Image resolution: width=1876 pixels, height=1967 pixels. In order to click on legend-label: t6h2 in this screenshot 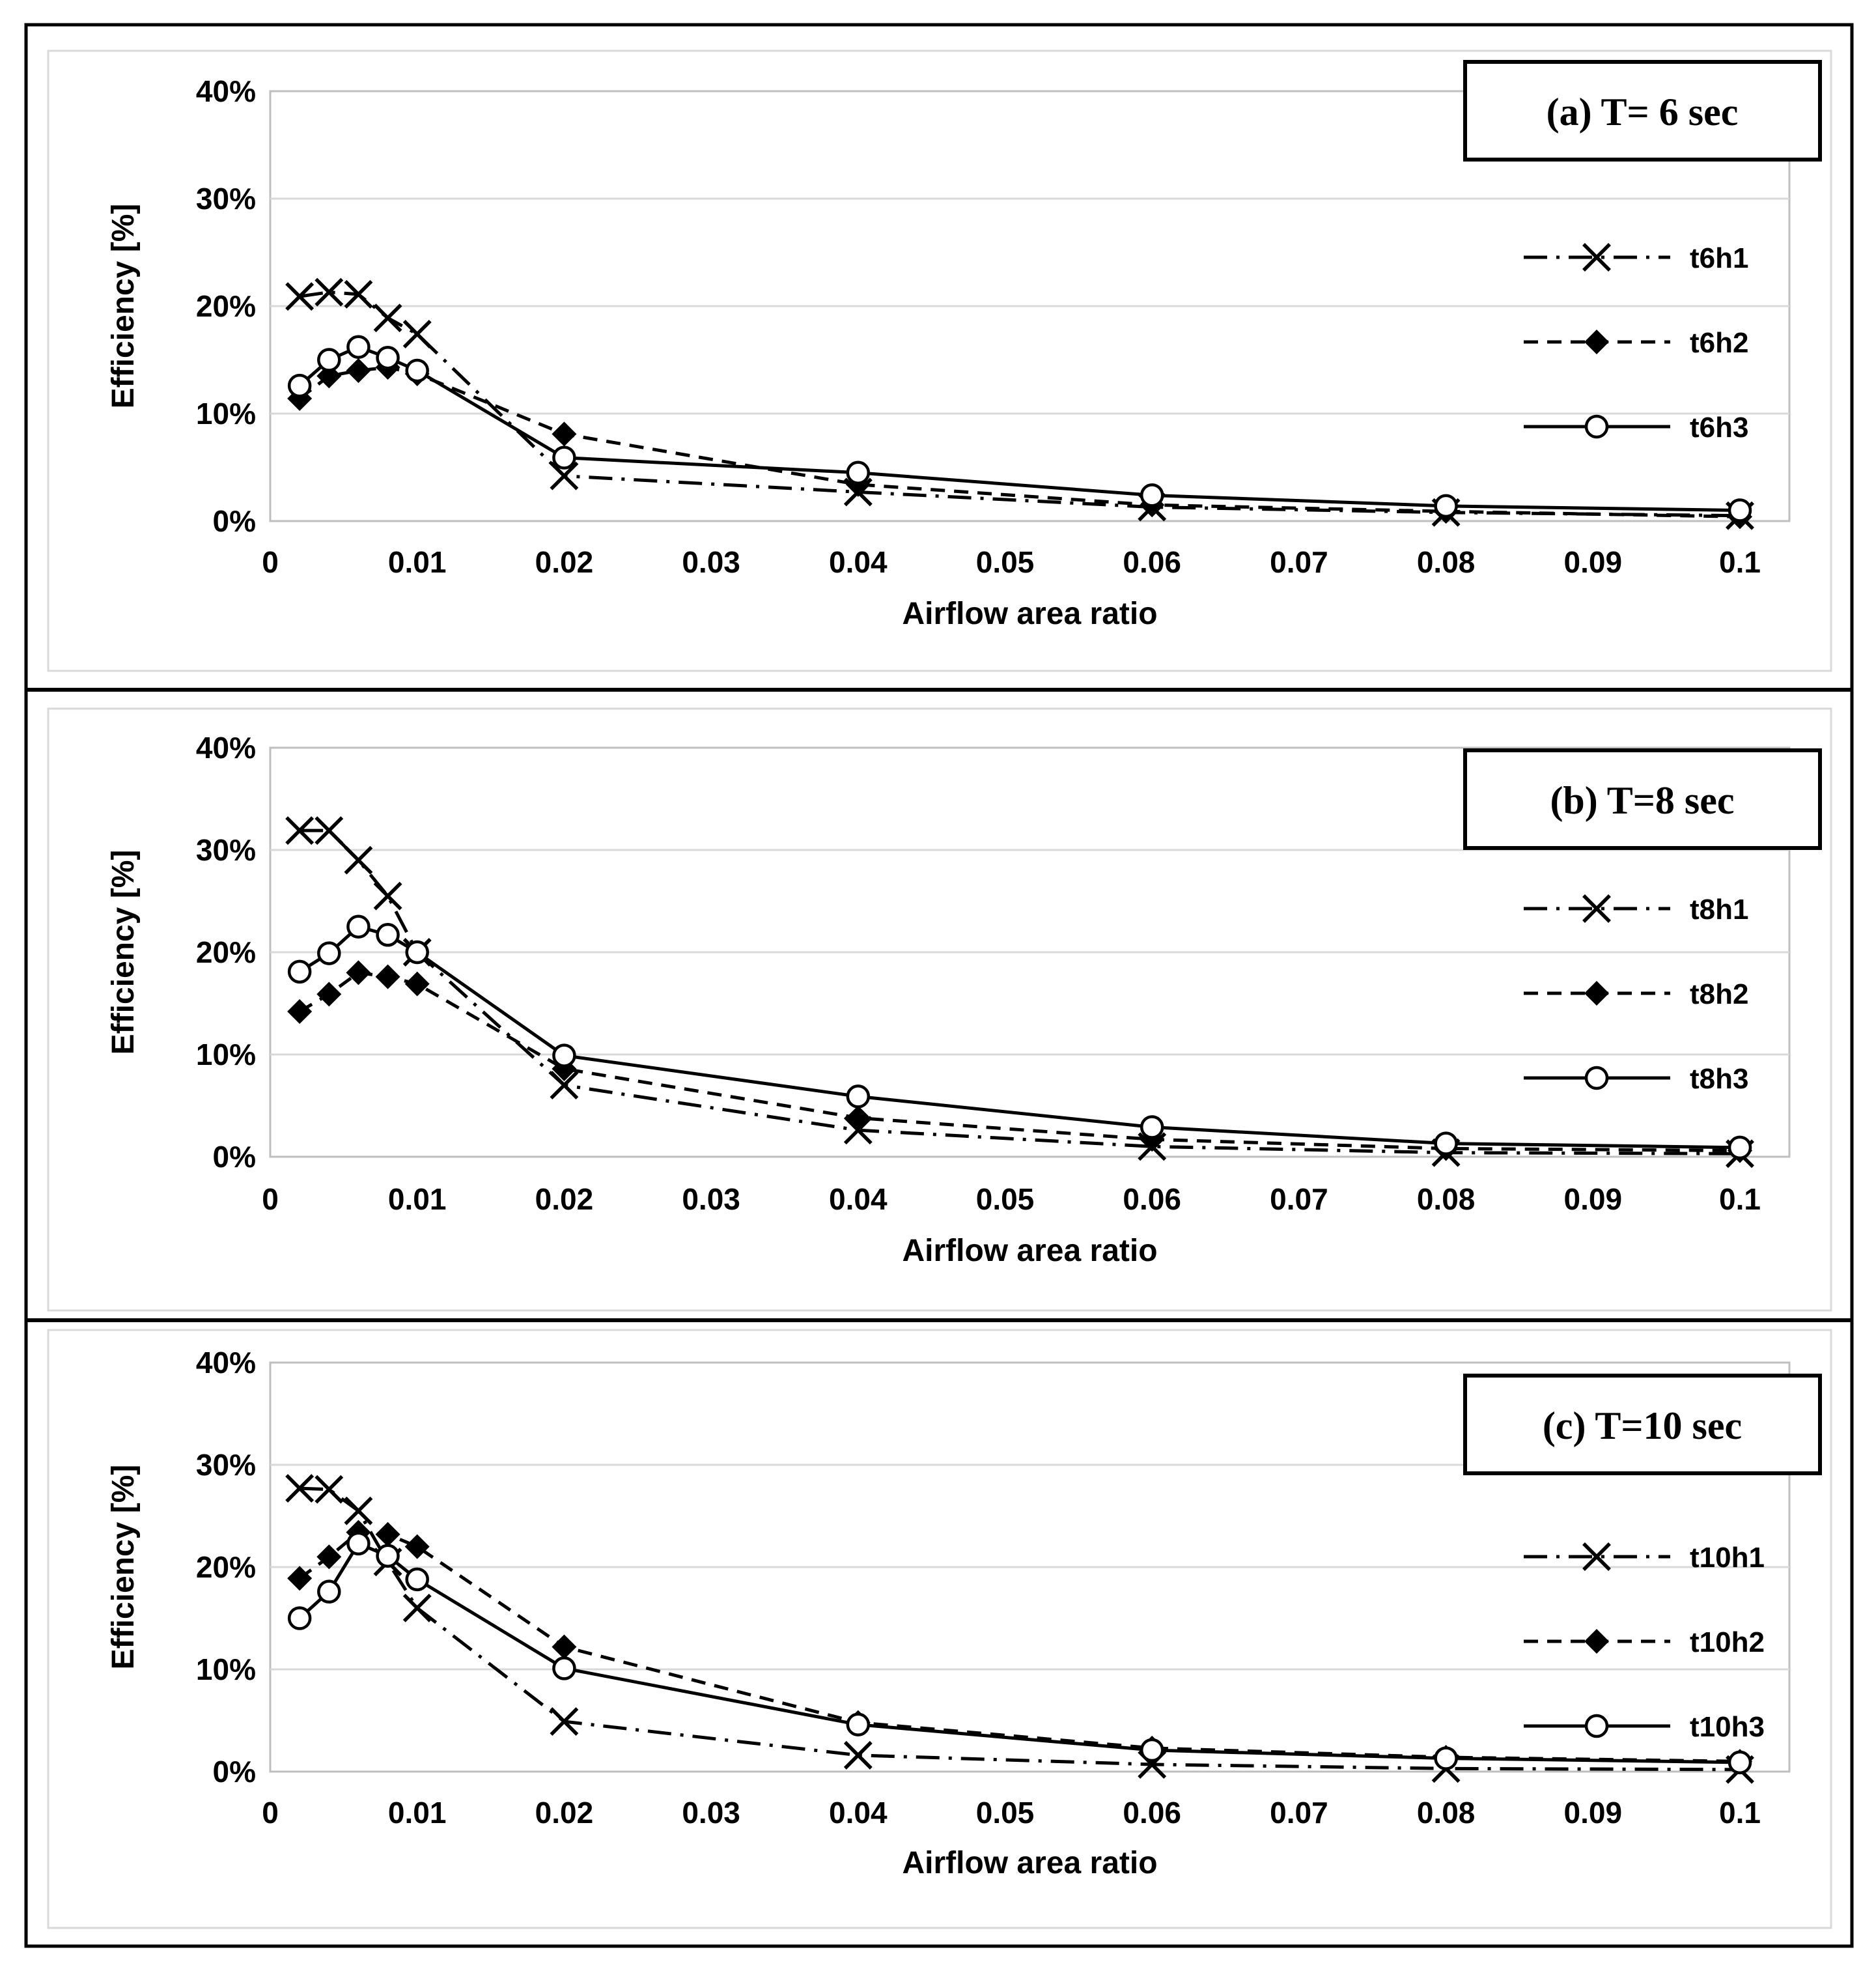, I will do `click(1719, 343)`.